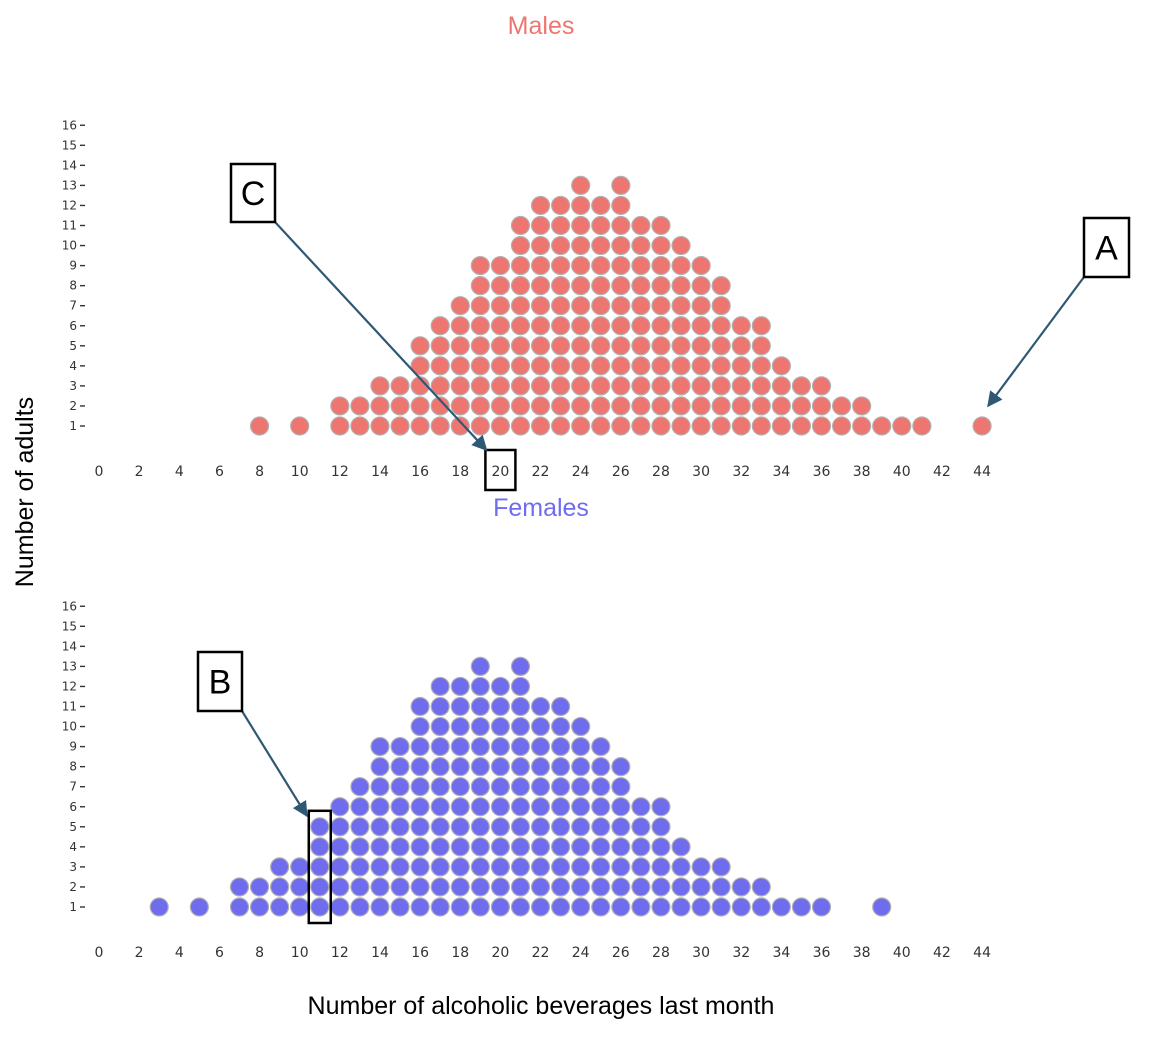  I want to click on x-tick-label: 26, so click(621, 953).